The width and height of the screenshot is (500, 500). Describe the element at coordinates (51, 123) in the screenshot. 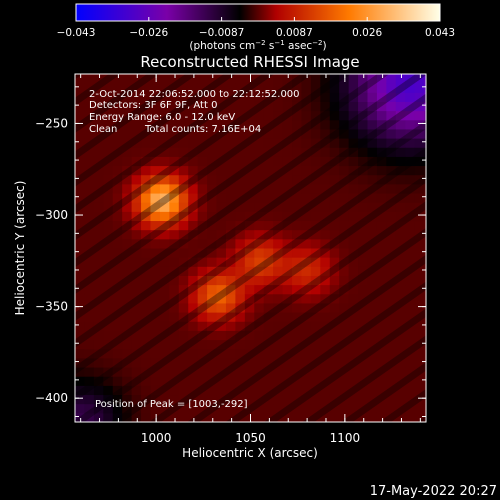

I see `y-tick-label: −250` at that location.